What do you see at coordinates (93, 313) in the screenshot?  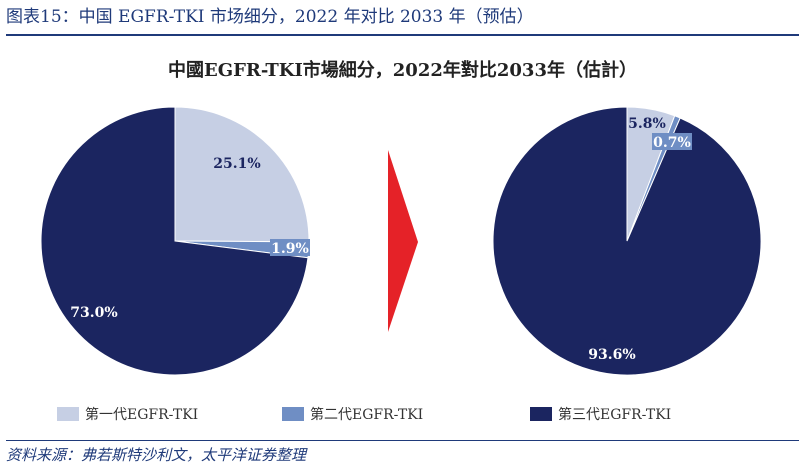 I see `pie0-label-gen3: 73.0%` at bounding box center [93, 313].